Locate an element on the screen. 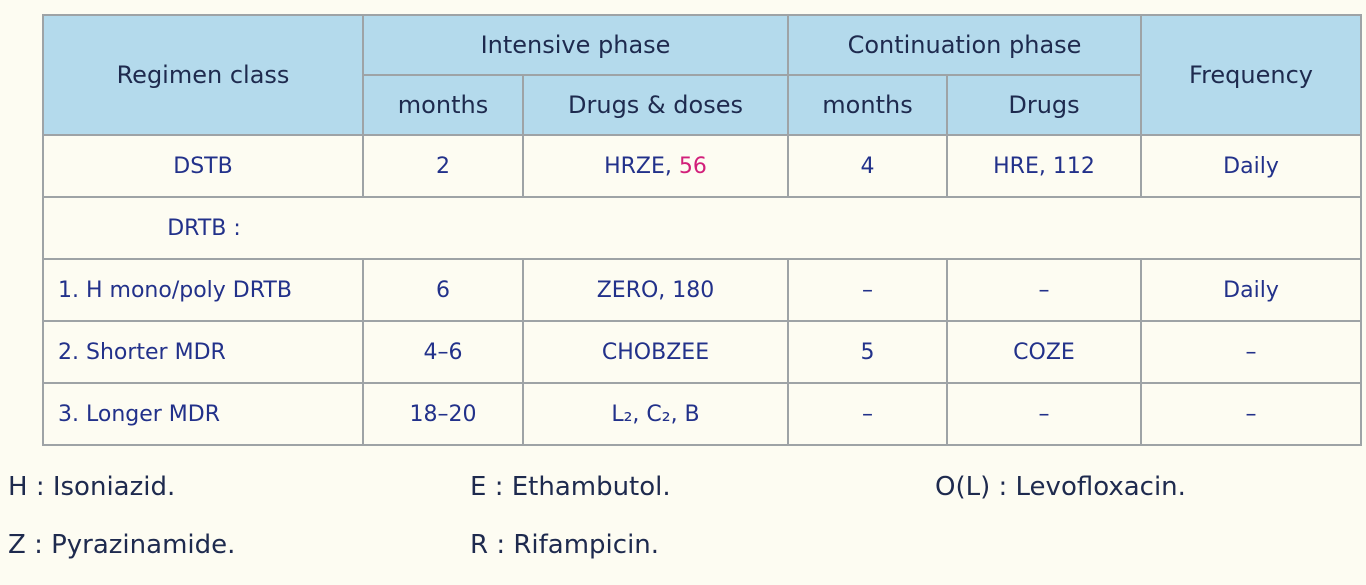 The width and height of the screenshot is (1366, 585). legend-item: R : Rifampicin. is located at coordinates (565, 545).